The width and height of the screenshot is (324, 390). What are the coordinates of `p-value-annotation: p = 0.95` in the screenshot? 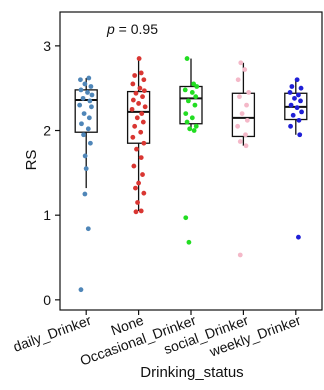 It's located at (132, 29).